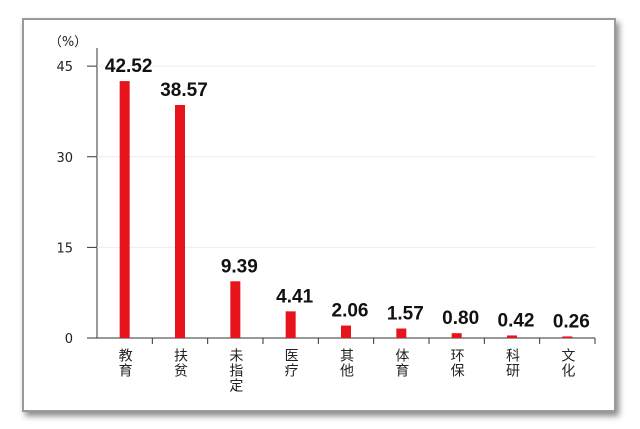 Image resolution: width=640 pixels, height=429 pixels. Describe the element at coordinates (567, 363) in the screenshot. I see `x-tick-label: 文化` at that location.